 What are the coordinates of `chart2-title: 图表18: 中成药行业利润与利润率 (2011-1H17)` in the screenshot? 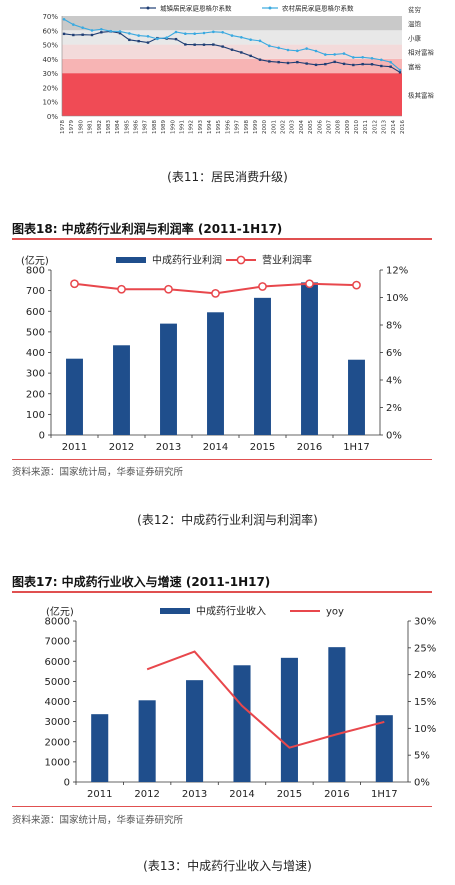 It's located at (147, 229).